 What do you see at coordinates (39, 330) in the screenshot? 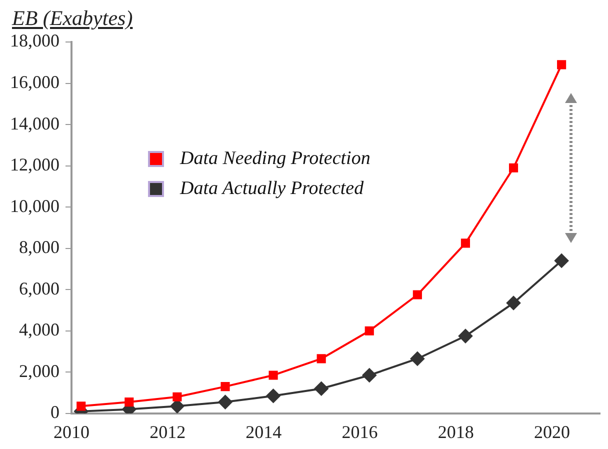
I see `y-tick-label: 4,000` at bounding box center [39, 330].